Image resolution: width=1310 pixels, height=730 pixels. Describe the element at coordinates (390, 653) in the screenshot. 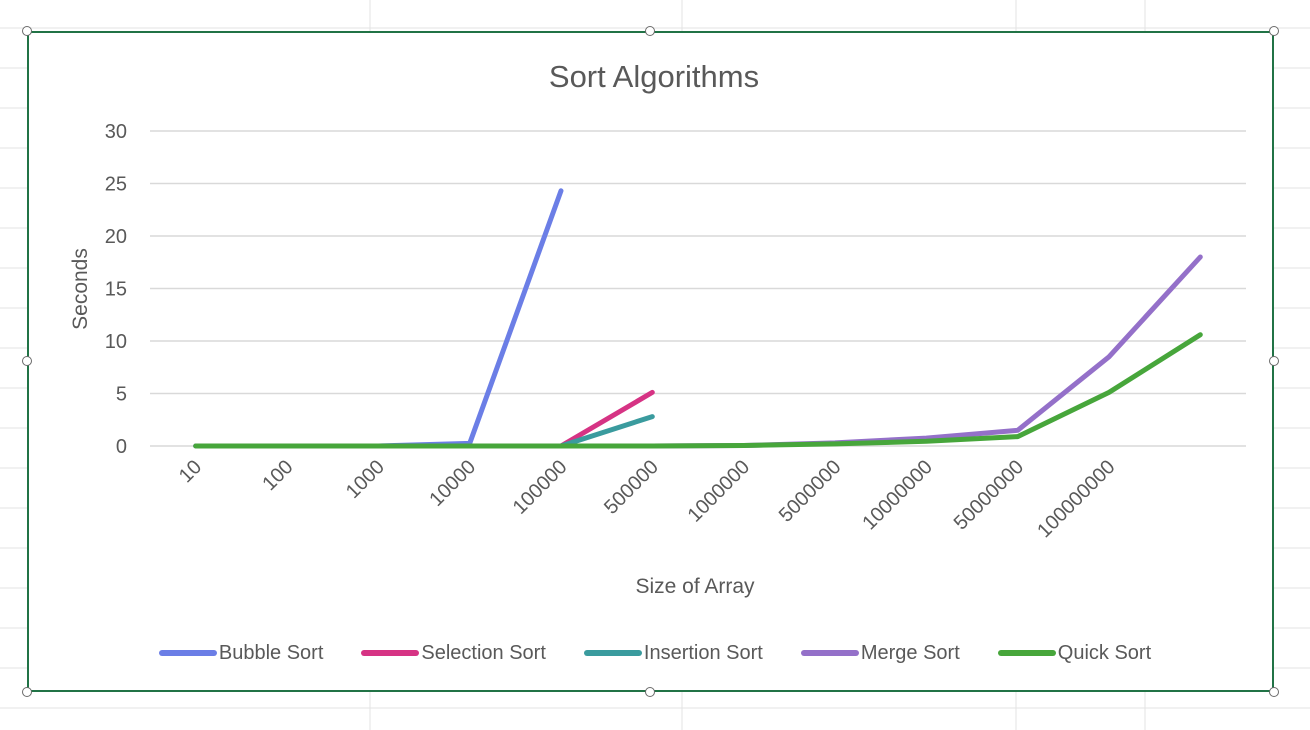

I see `legend-swatch-selection-sort` at that location.